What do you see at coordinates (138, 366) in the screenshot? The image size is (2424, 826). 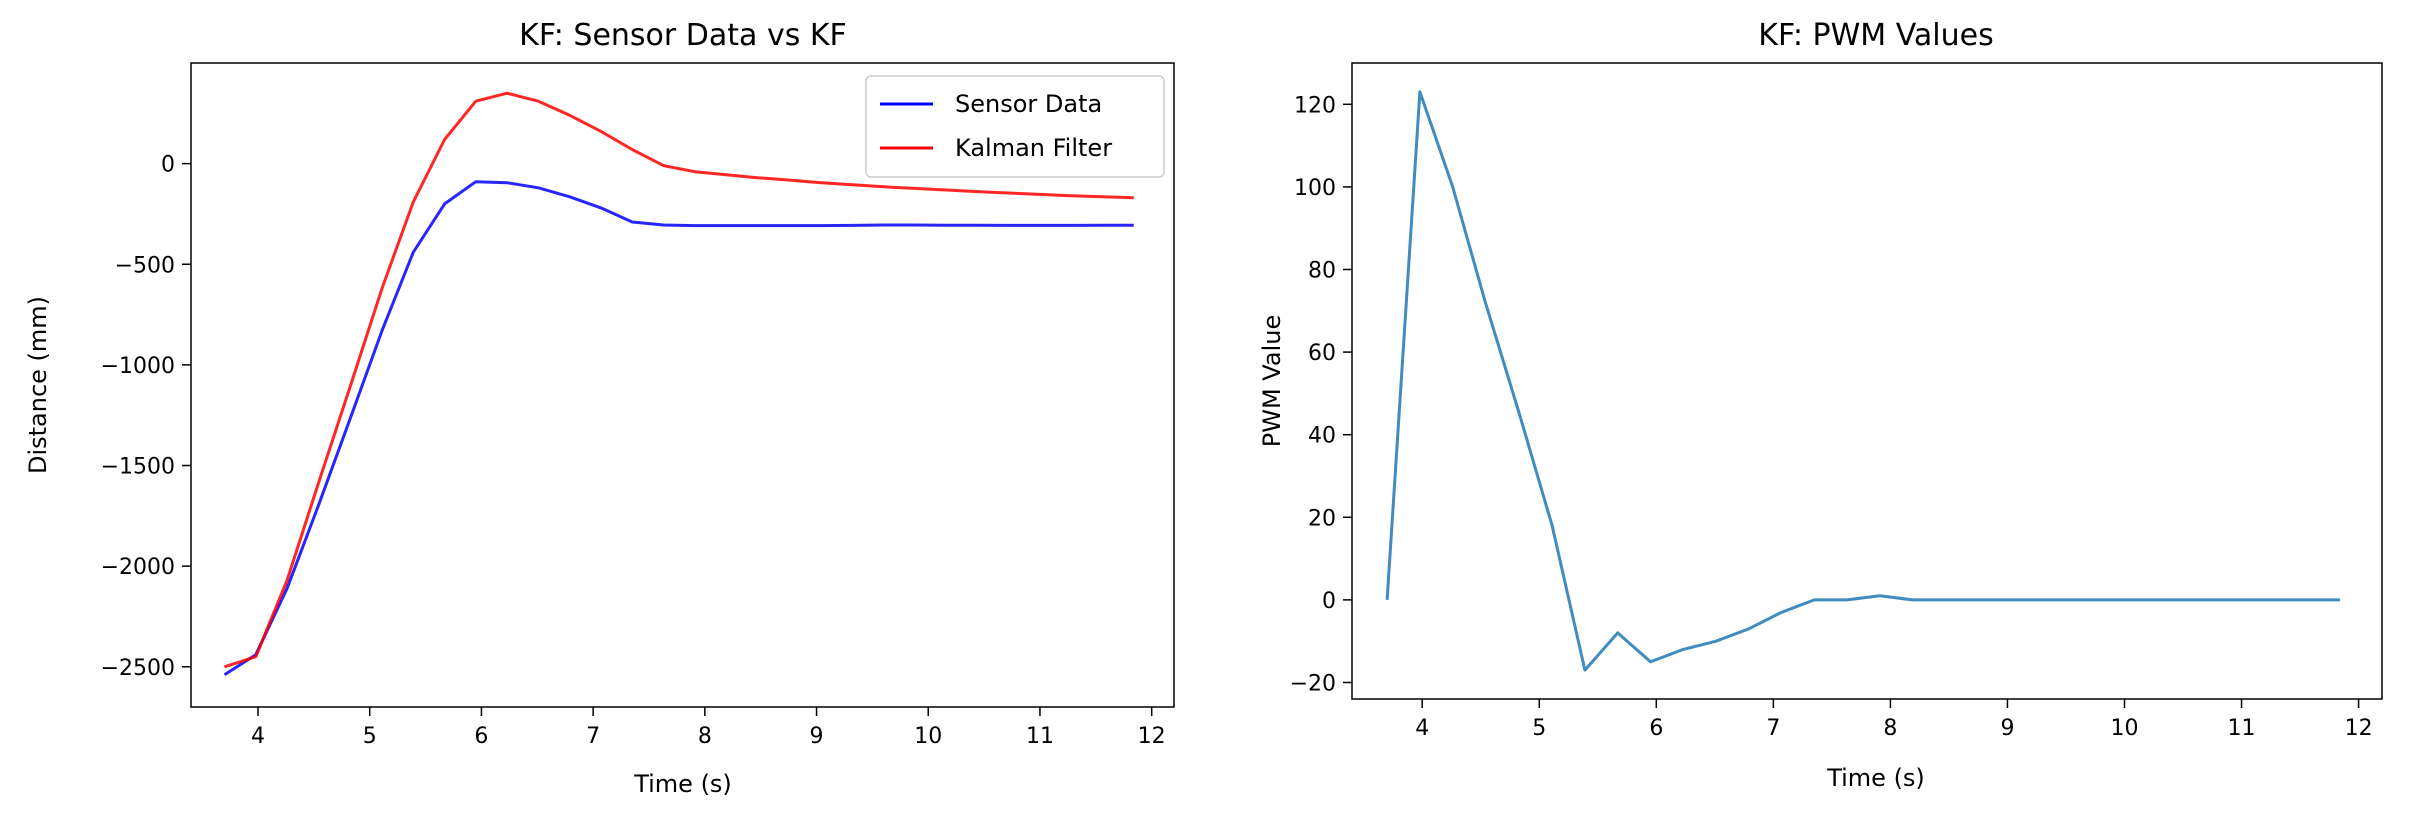 I see `y-tick-label: −1000` at bounding box center [138, 366].